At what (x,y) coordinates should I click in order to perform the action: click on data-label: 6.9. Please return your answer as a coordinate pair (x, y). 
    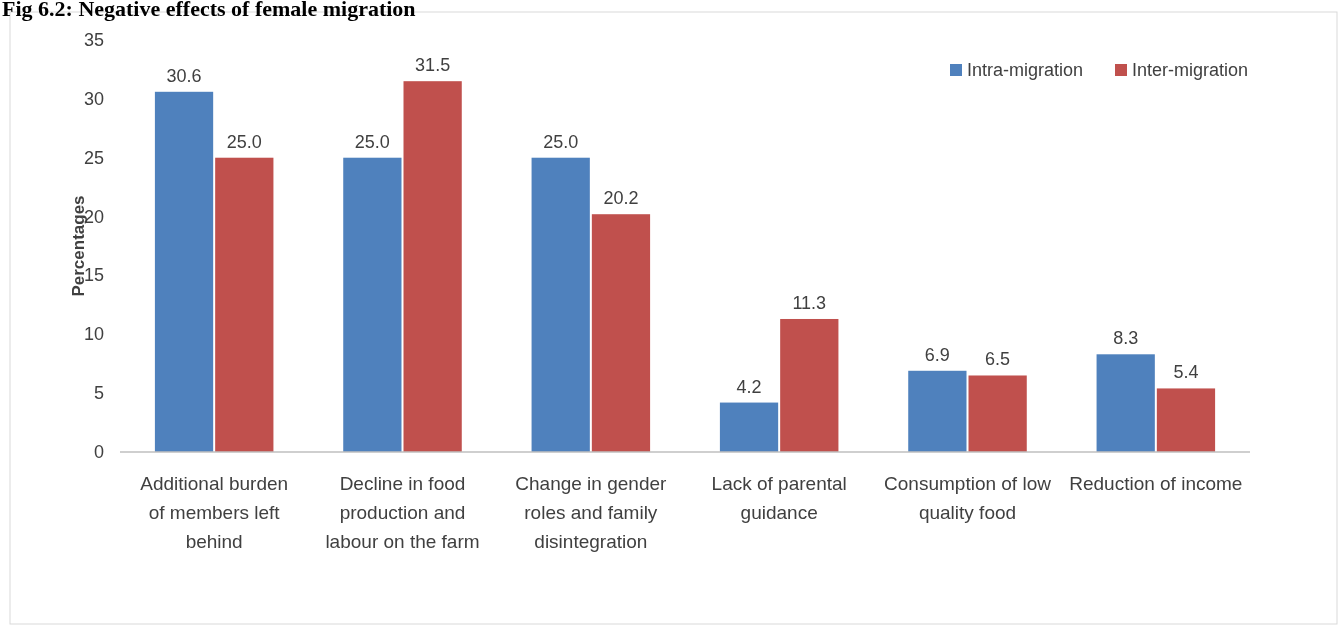
    Looking at the image, I should click on (937, 354).